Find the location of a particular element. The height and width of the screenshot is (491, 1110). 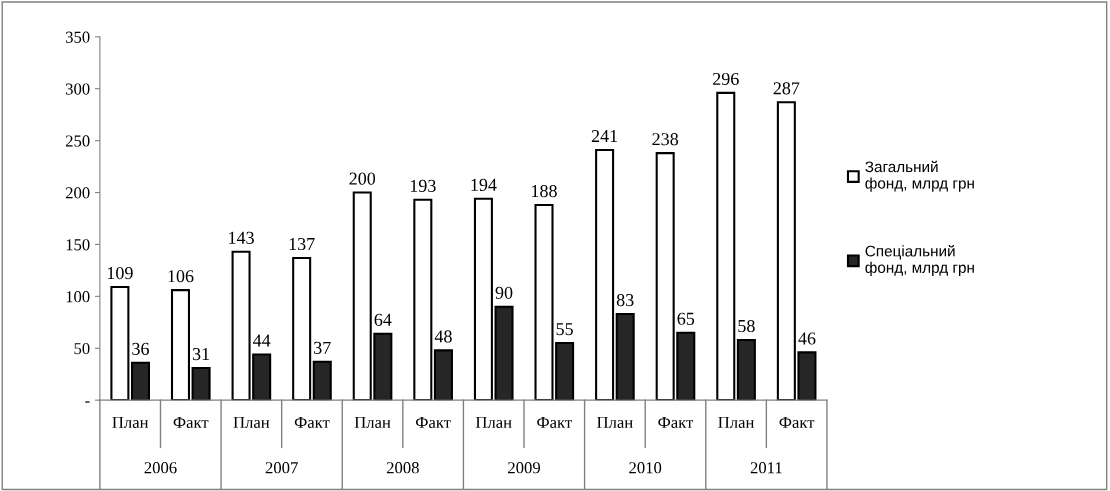

legend-label: Спеціальний фонд, млрд грн is located at coordinates (919, 260).